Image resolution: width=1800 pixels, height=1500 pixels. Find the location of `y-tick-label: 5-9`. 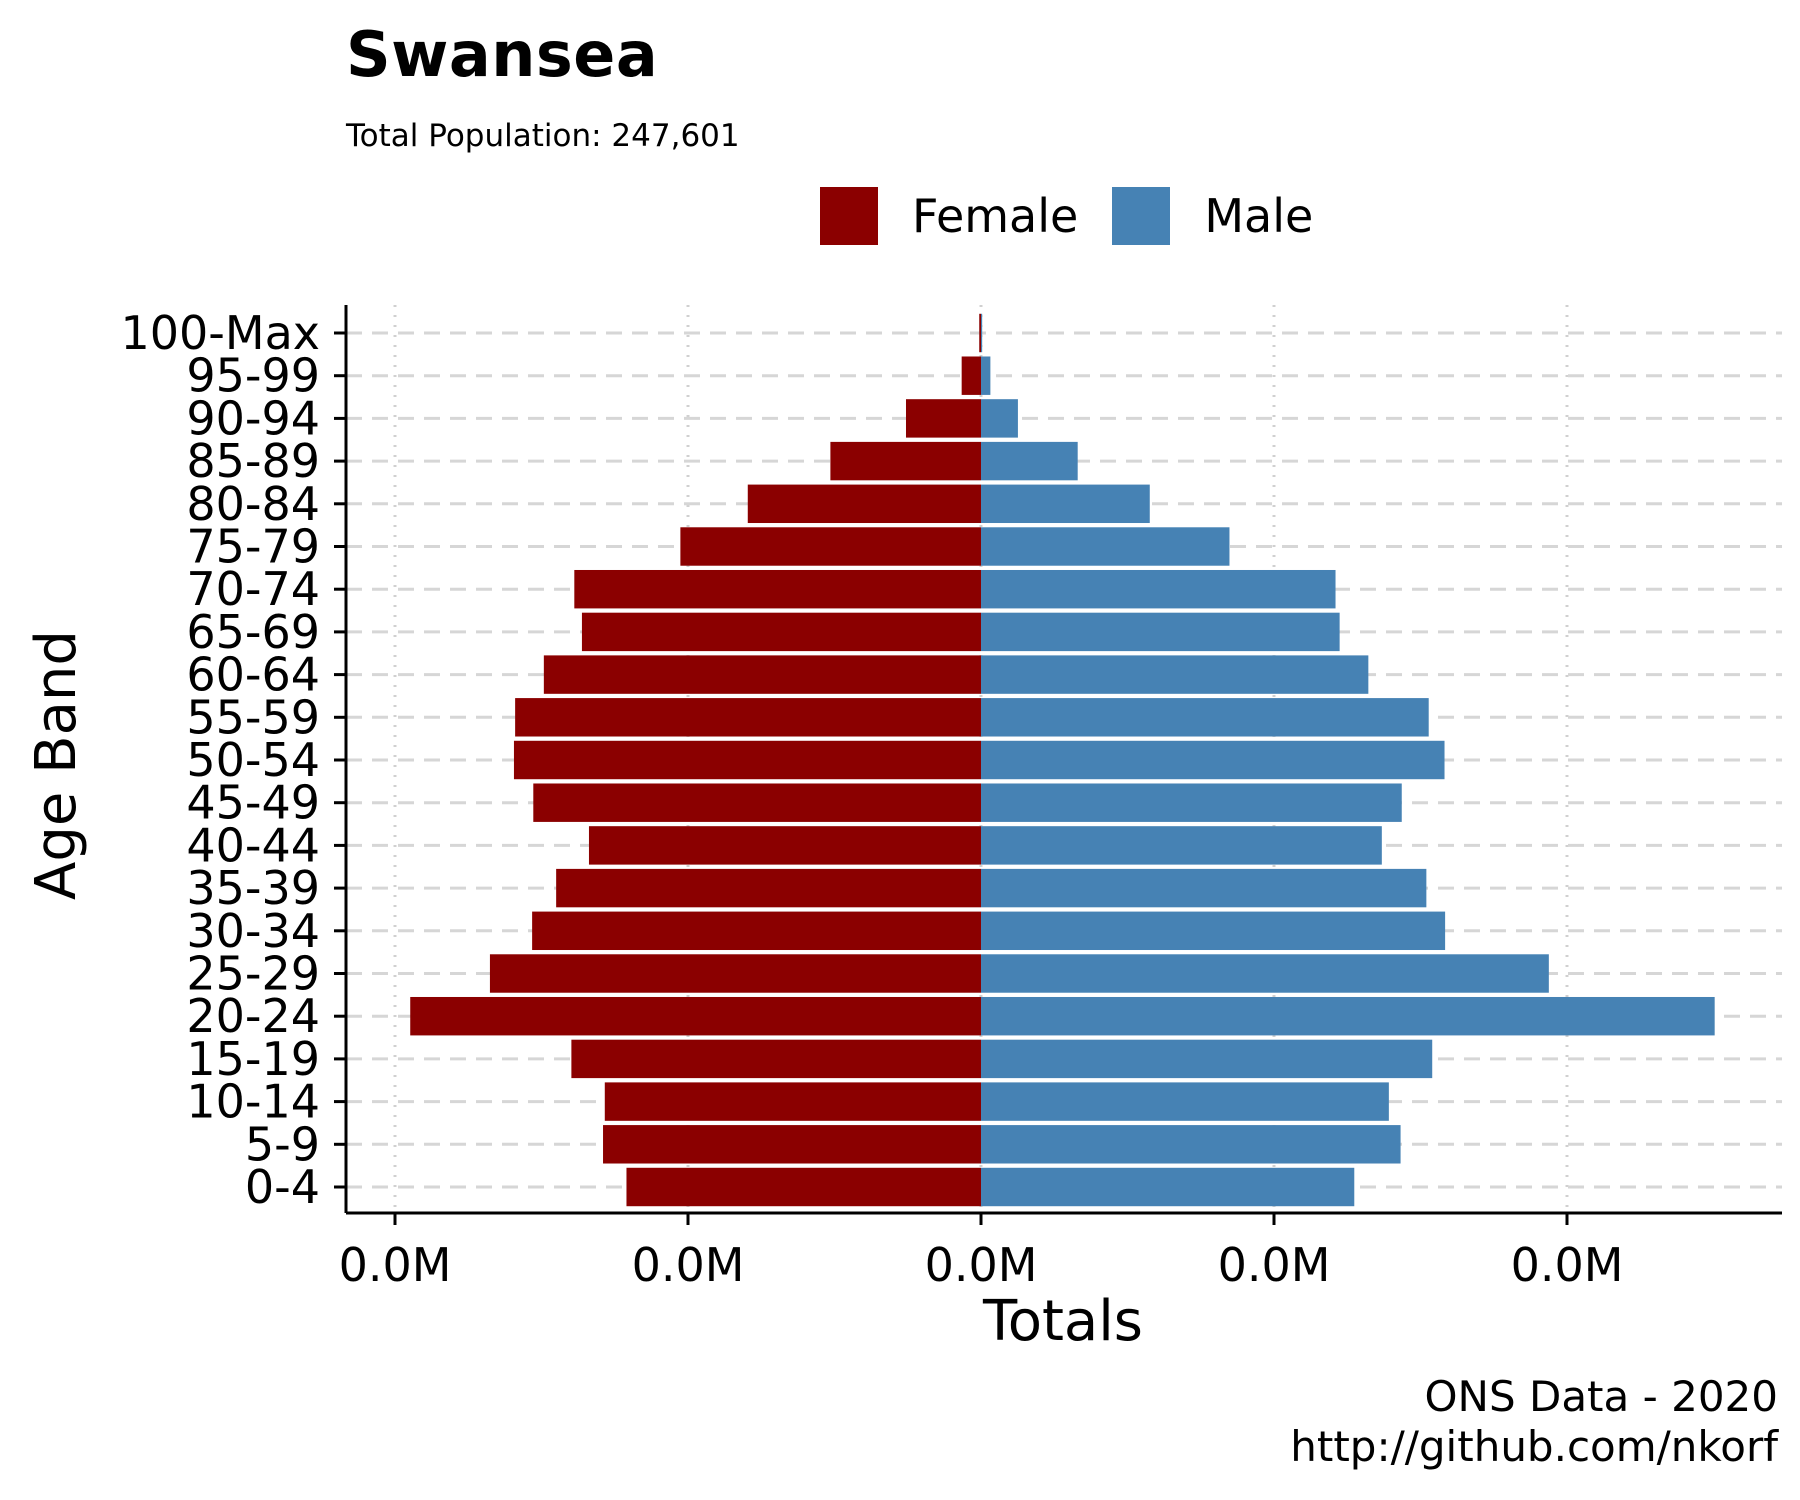

y-tick-label: 5-9 is located at coordinates (282, 1144).